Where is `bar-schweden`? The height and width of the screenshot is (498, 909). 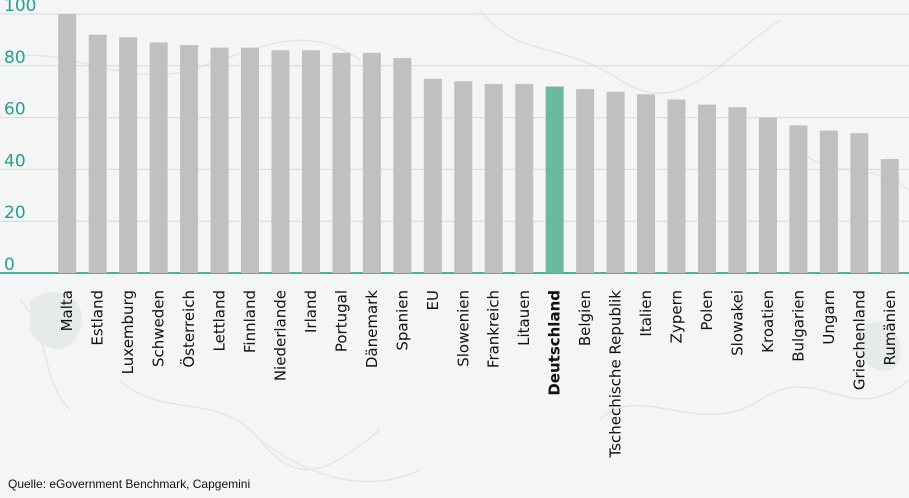
bar-schweden is located at coordinates (158, 157).